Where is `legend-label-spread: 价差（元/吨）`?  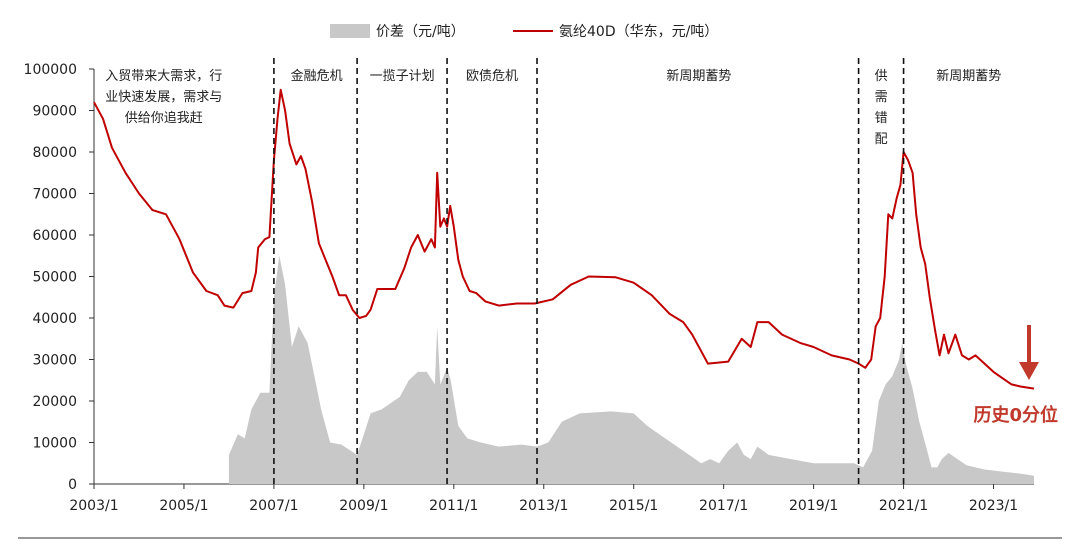
legend-label-spread: 价差（元/吨） is located at coordinates (420, 32).